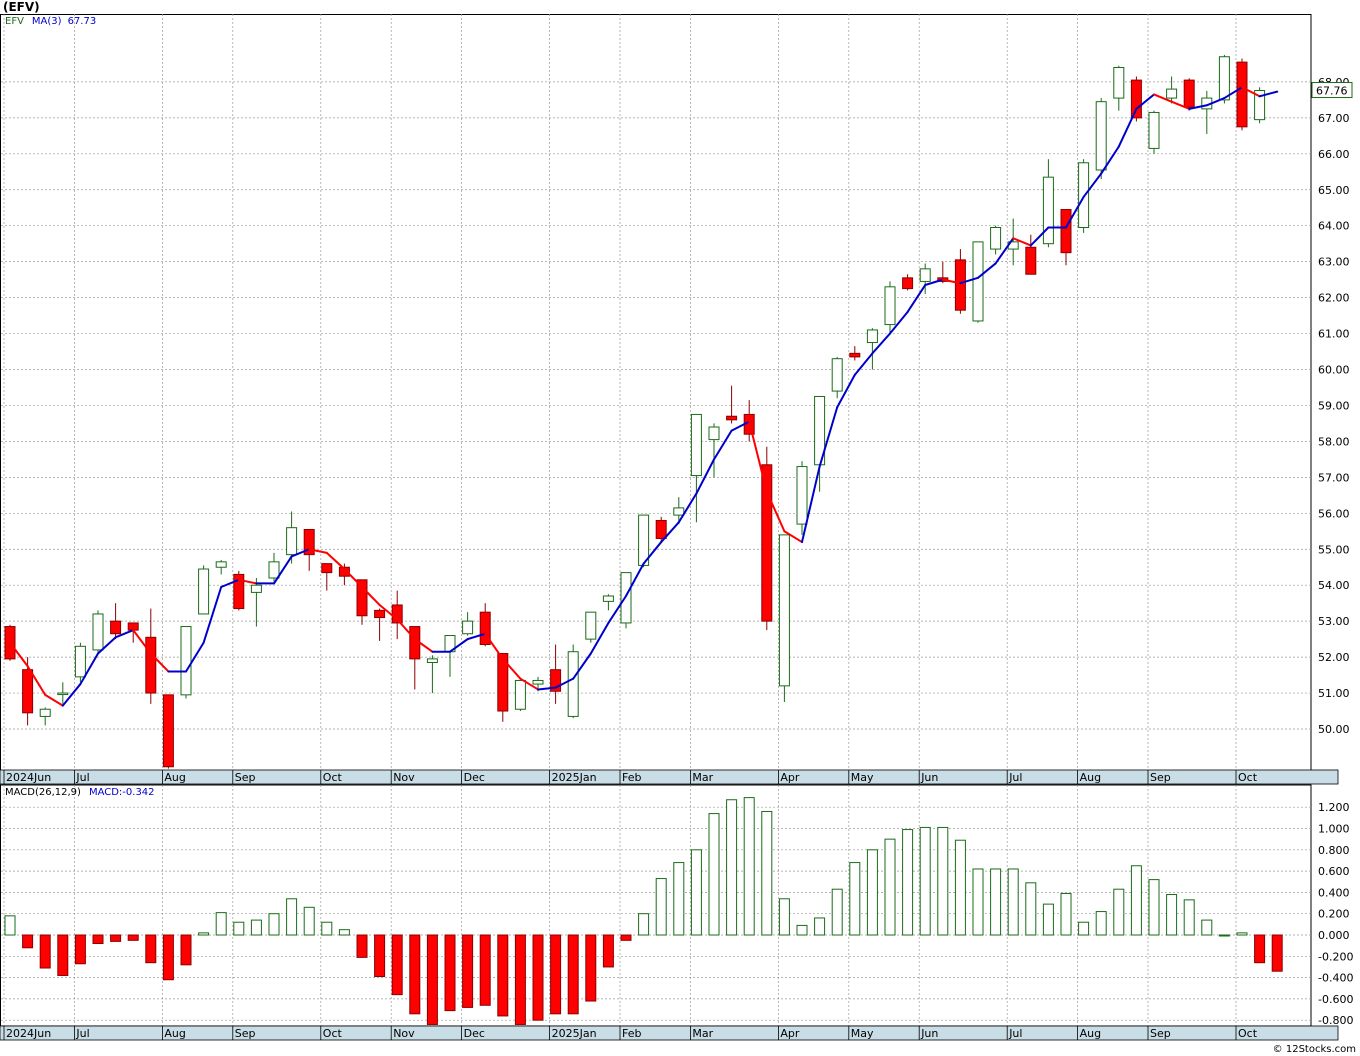  What do you see at coordinates (1334, 154) in the screenshot?
I see `price-tick-label: 66.00` at bounding box center [1334, 154].